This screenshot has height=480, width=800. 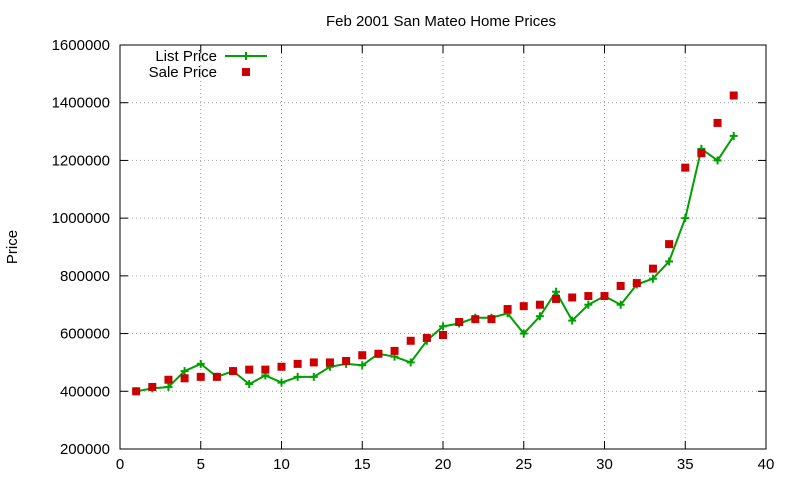 I want to click on y-tick-label: 1200000, so click(x=81, y=160).